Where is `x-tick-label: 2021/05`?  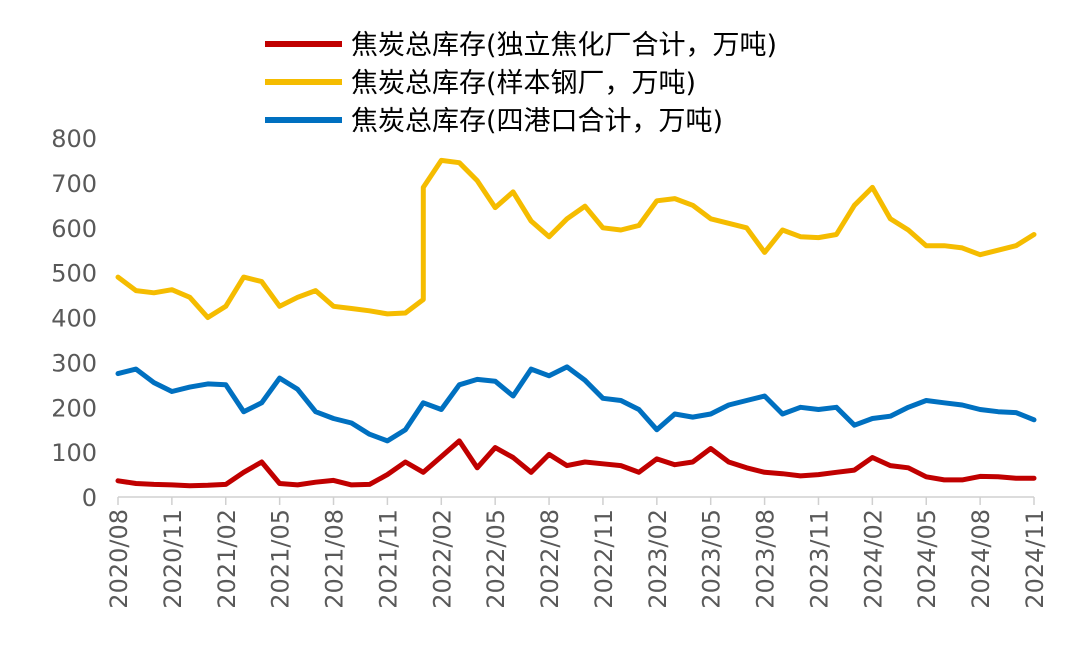
x-tick-label: 2021/05 is located at coordinates (281, 559).